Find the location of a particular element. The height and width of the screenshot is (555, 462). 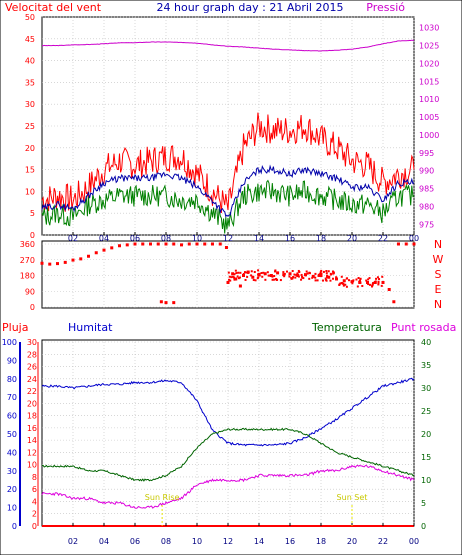

dir-ytick-label: 0 is located at coordinates (32, 307).